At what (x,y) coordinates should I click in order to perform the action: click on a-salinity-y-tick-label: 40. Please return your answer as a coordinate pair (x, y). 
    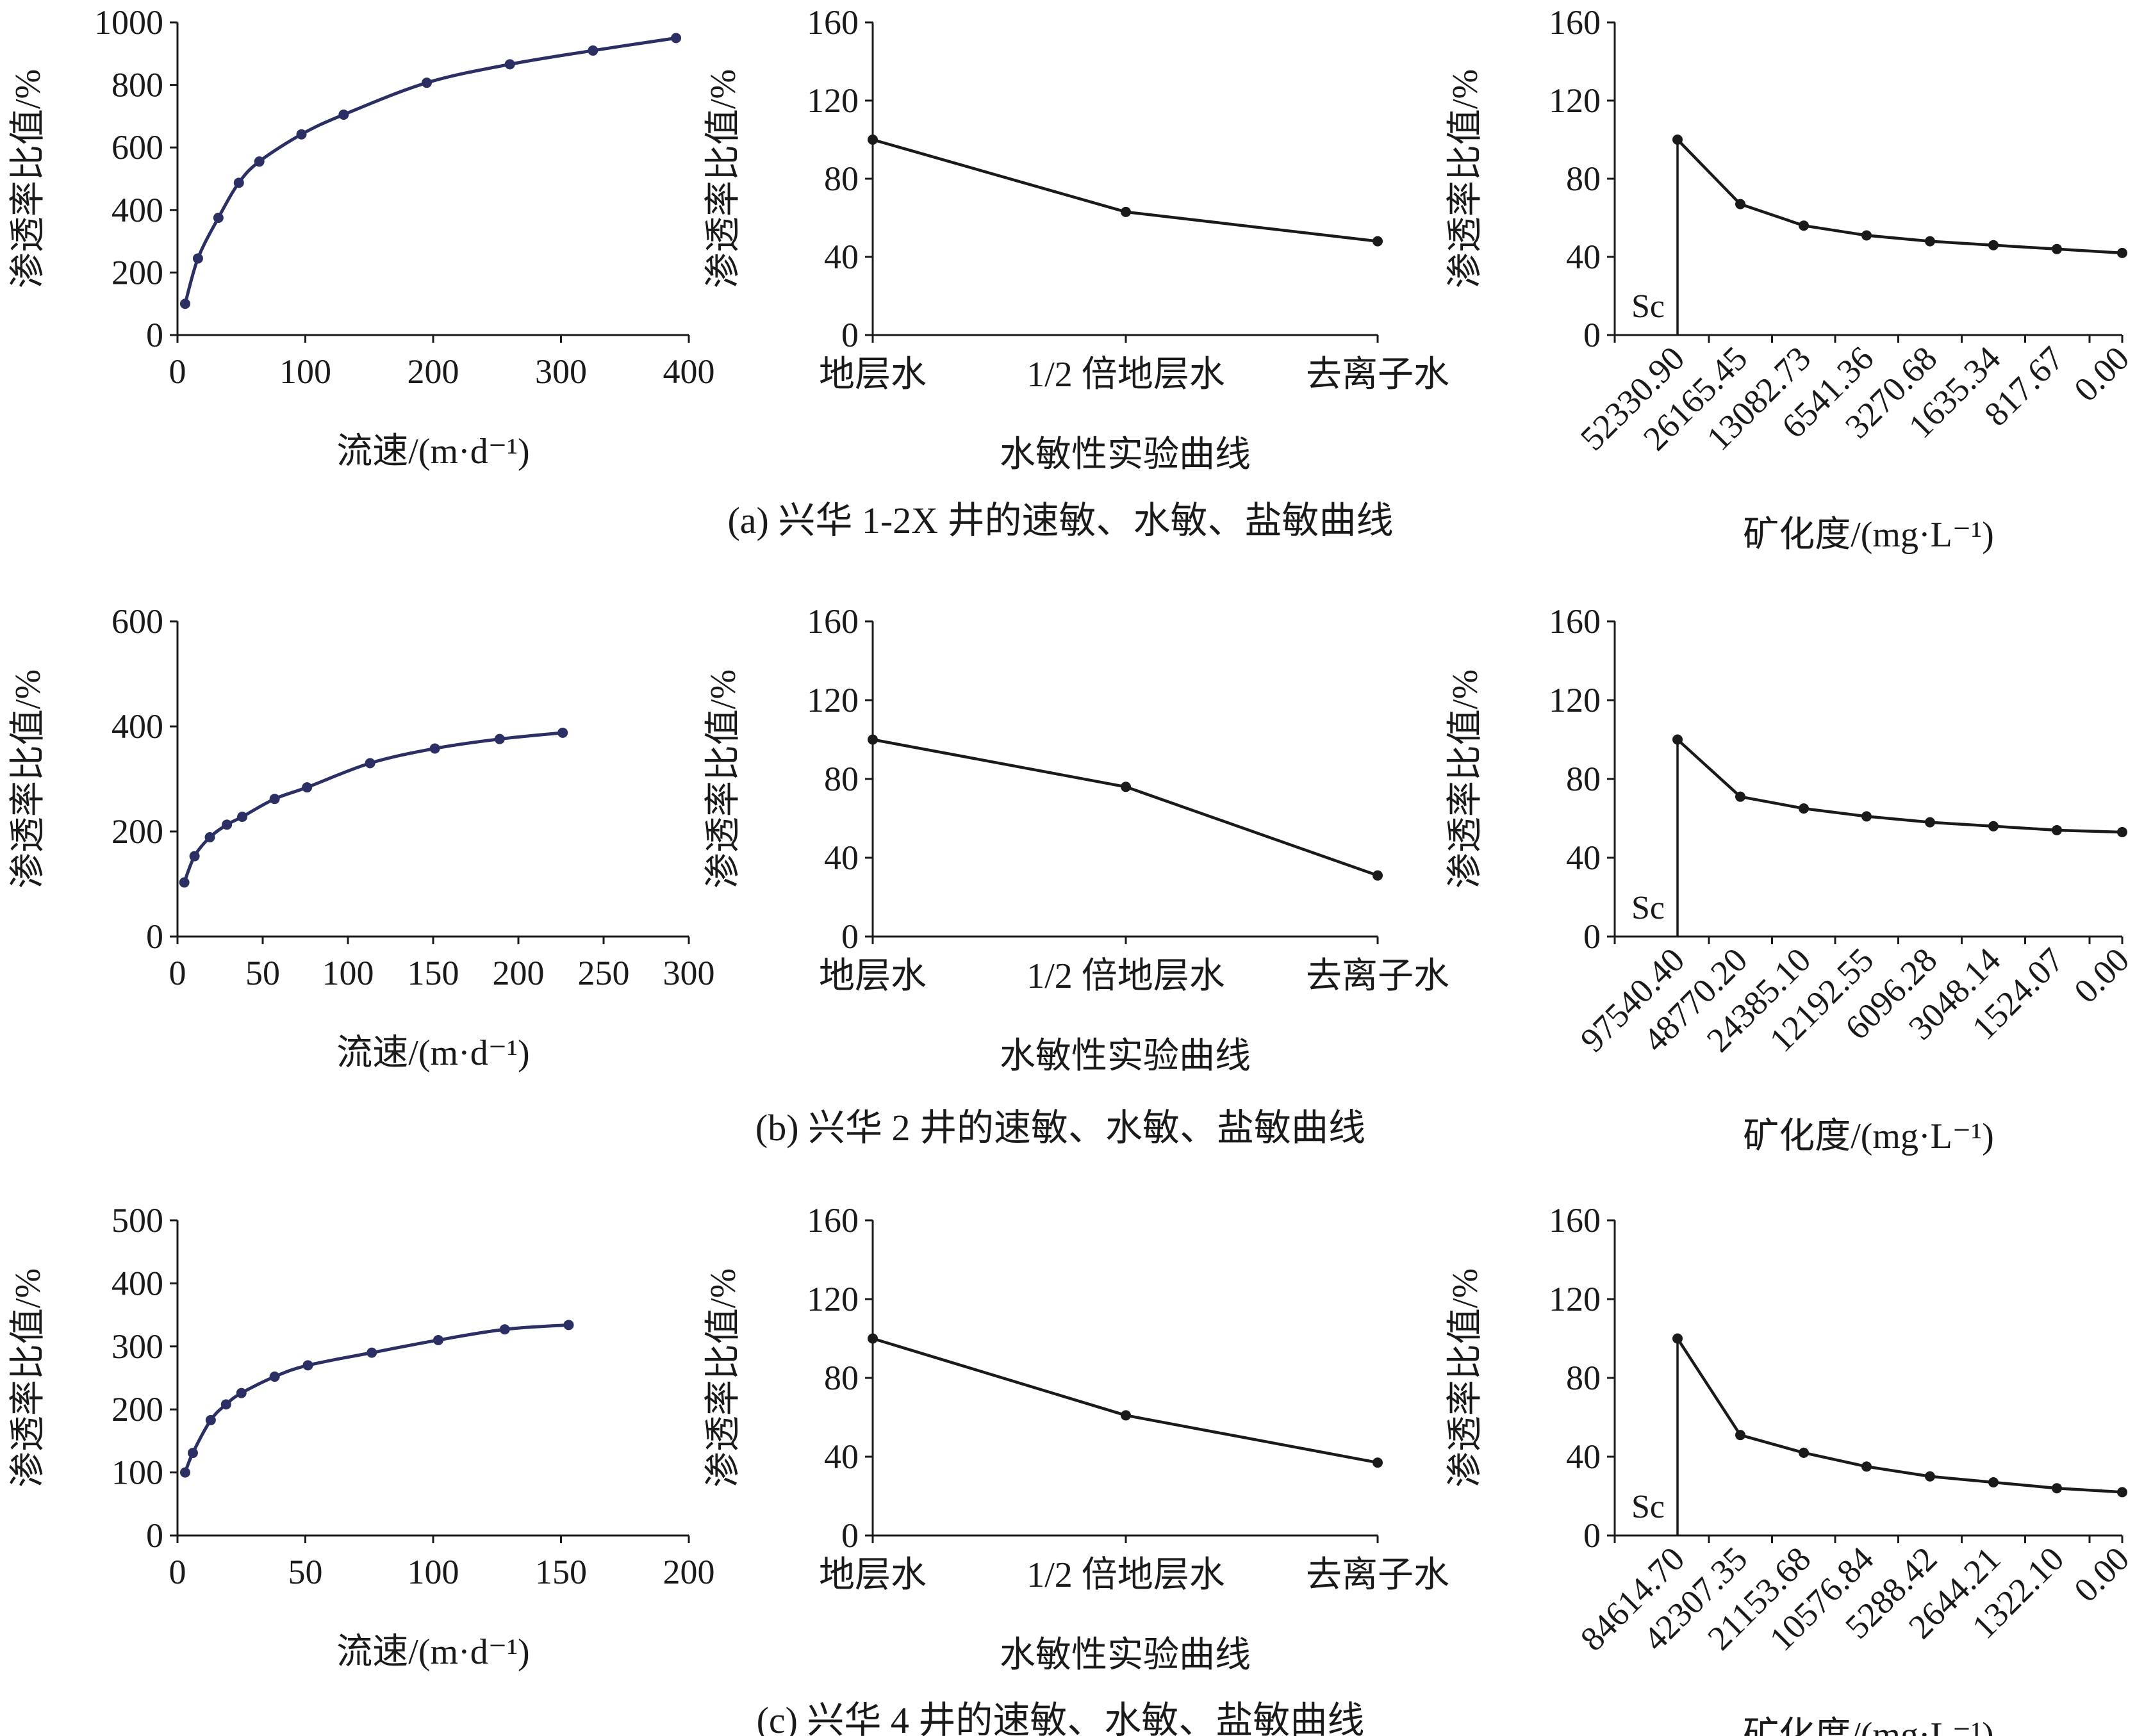
    Looking at the image, I should click on (1583, 257).